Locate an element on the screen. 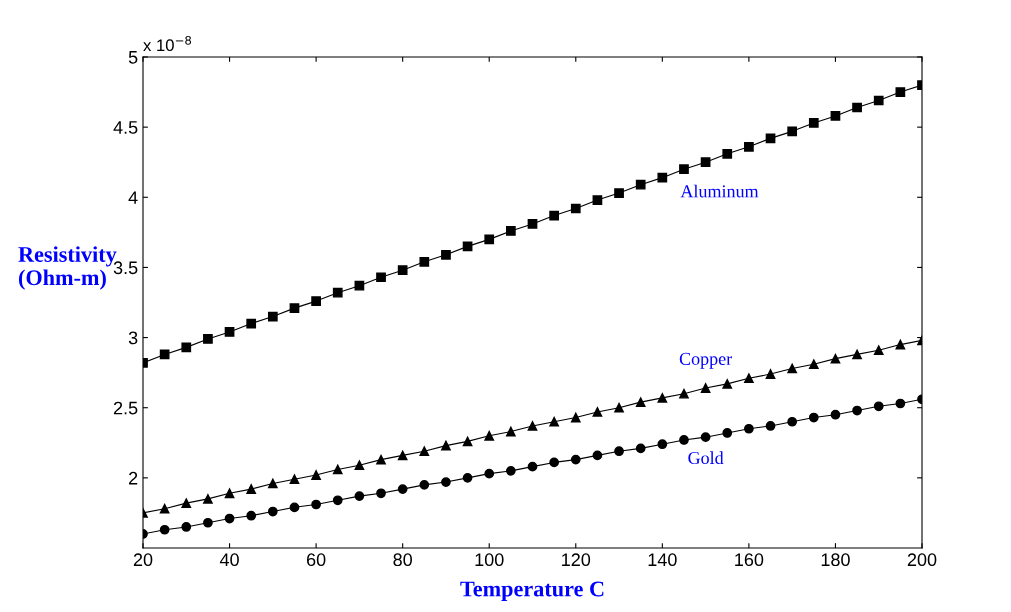  x-tick-label: 160 is located at coordinates (749, 560).